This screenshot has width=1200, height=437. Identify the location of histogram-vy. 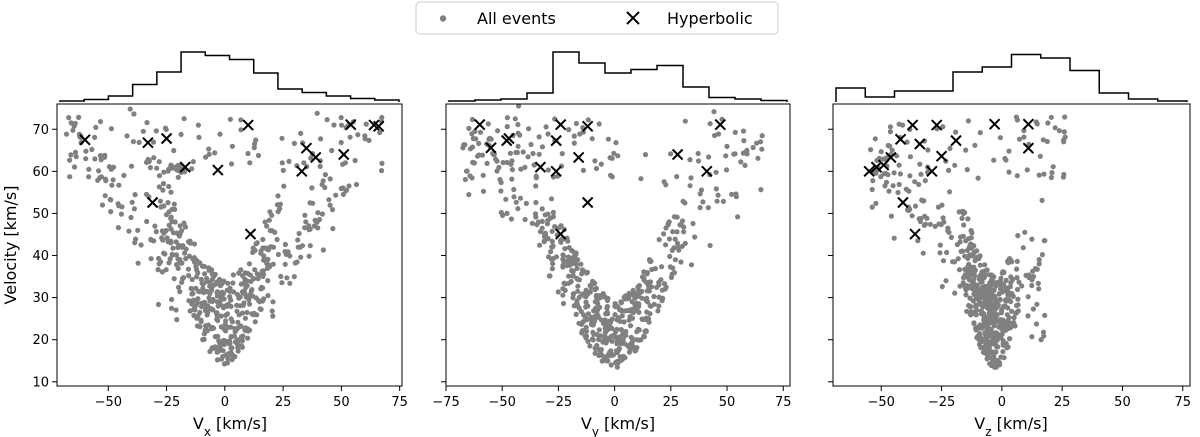
(618, 76).